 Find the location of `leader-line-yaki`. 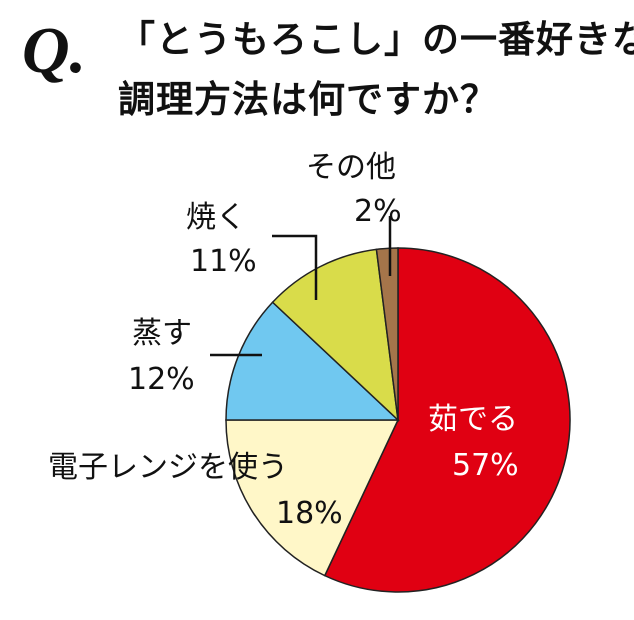

leader-line-yaki is located at coordinates (295, 267).